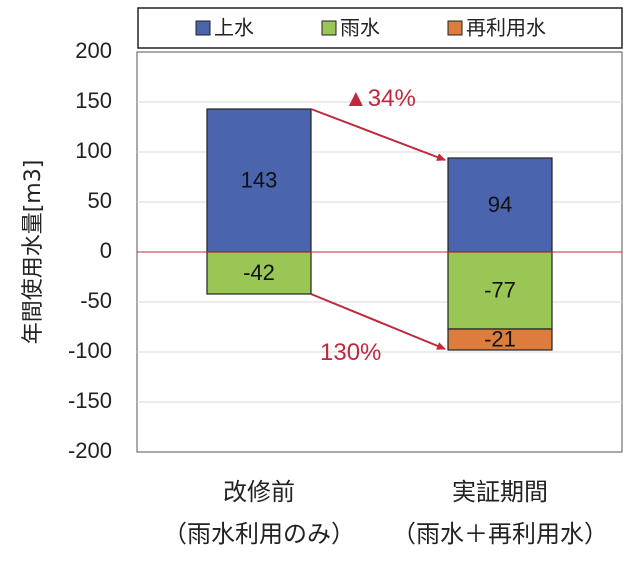 Image resolution: width=634 pixels, height=570 pixels. Describe the element at coordinates (96, 300) in the screenshot. I see `y-tick-label: -50` at that location.